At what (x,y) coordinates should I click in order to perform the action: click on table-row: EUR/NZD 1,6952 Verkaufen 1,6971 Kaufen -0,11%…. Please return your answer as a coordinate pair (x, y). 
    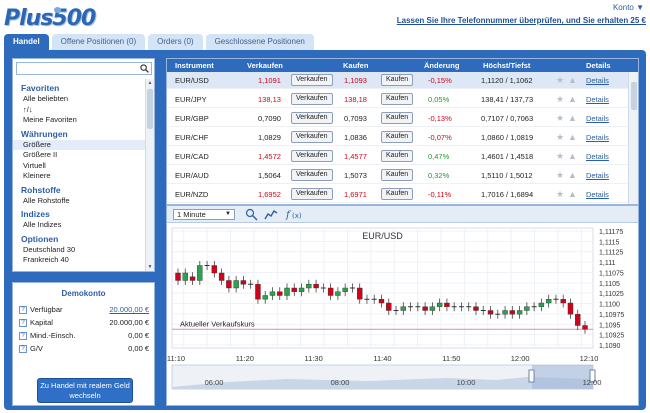
    Looking at the image, I should click on (398, 194).